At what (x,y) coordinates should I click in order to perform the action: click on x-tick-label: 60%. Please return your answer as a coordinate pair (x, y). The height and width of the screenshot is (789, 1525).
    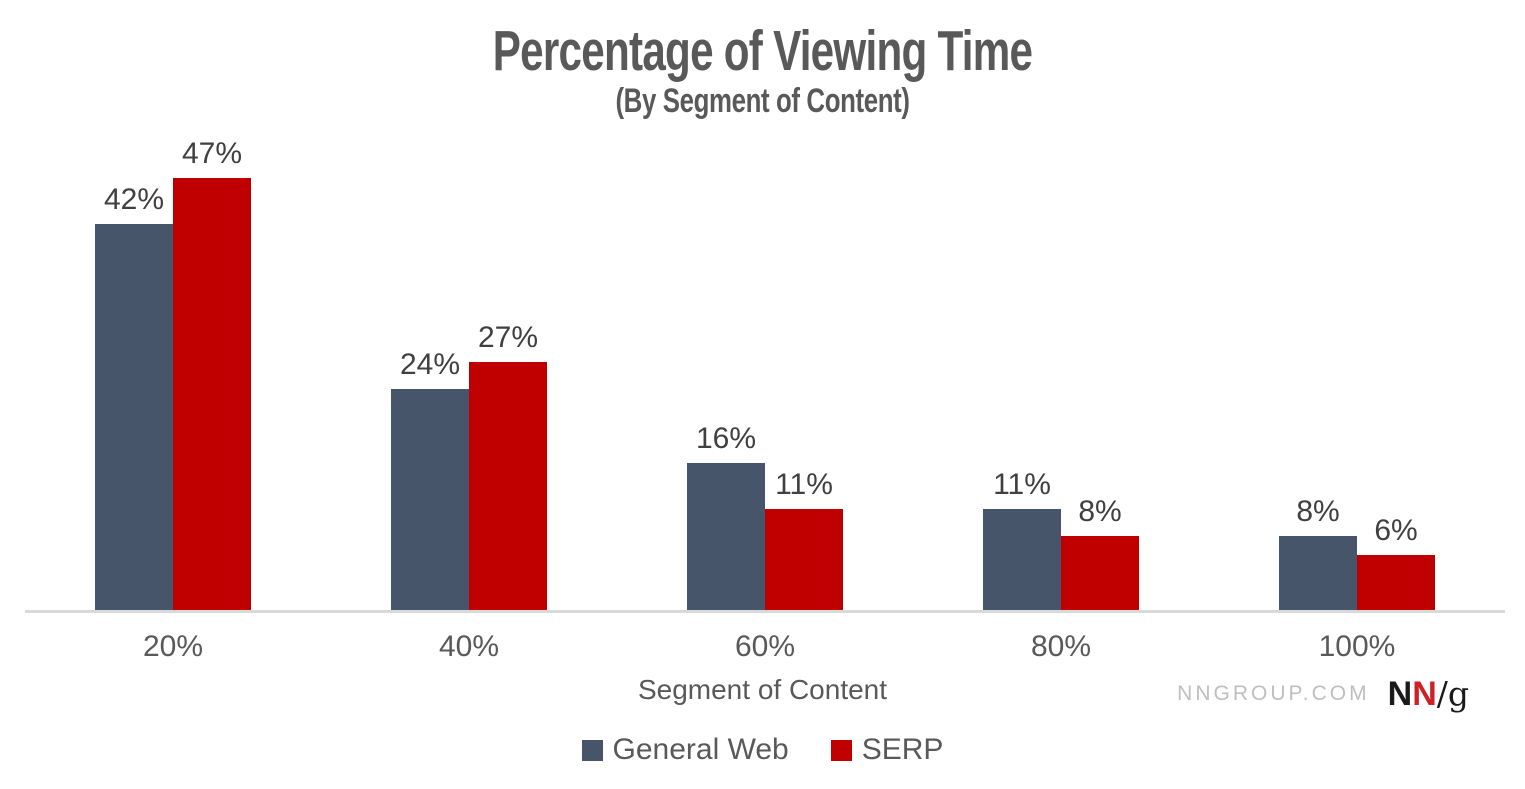
    Looking at the image, I should click on (765, 646).